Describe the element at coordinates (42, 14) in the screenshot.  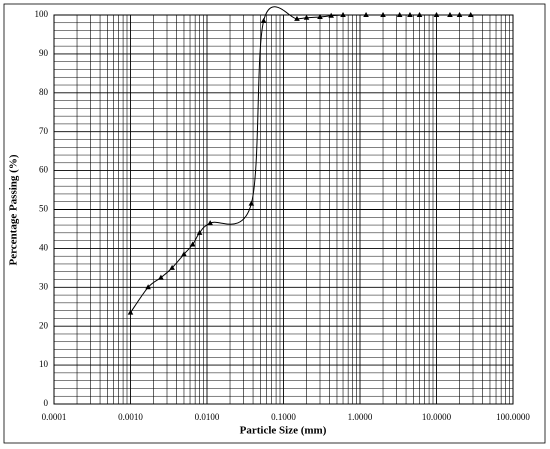
I see `y-tick-label: 100` at that location.